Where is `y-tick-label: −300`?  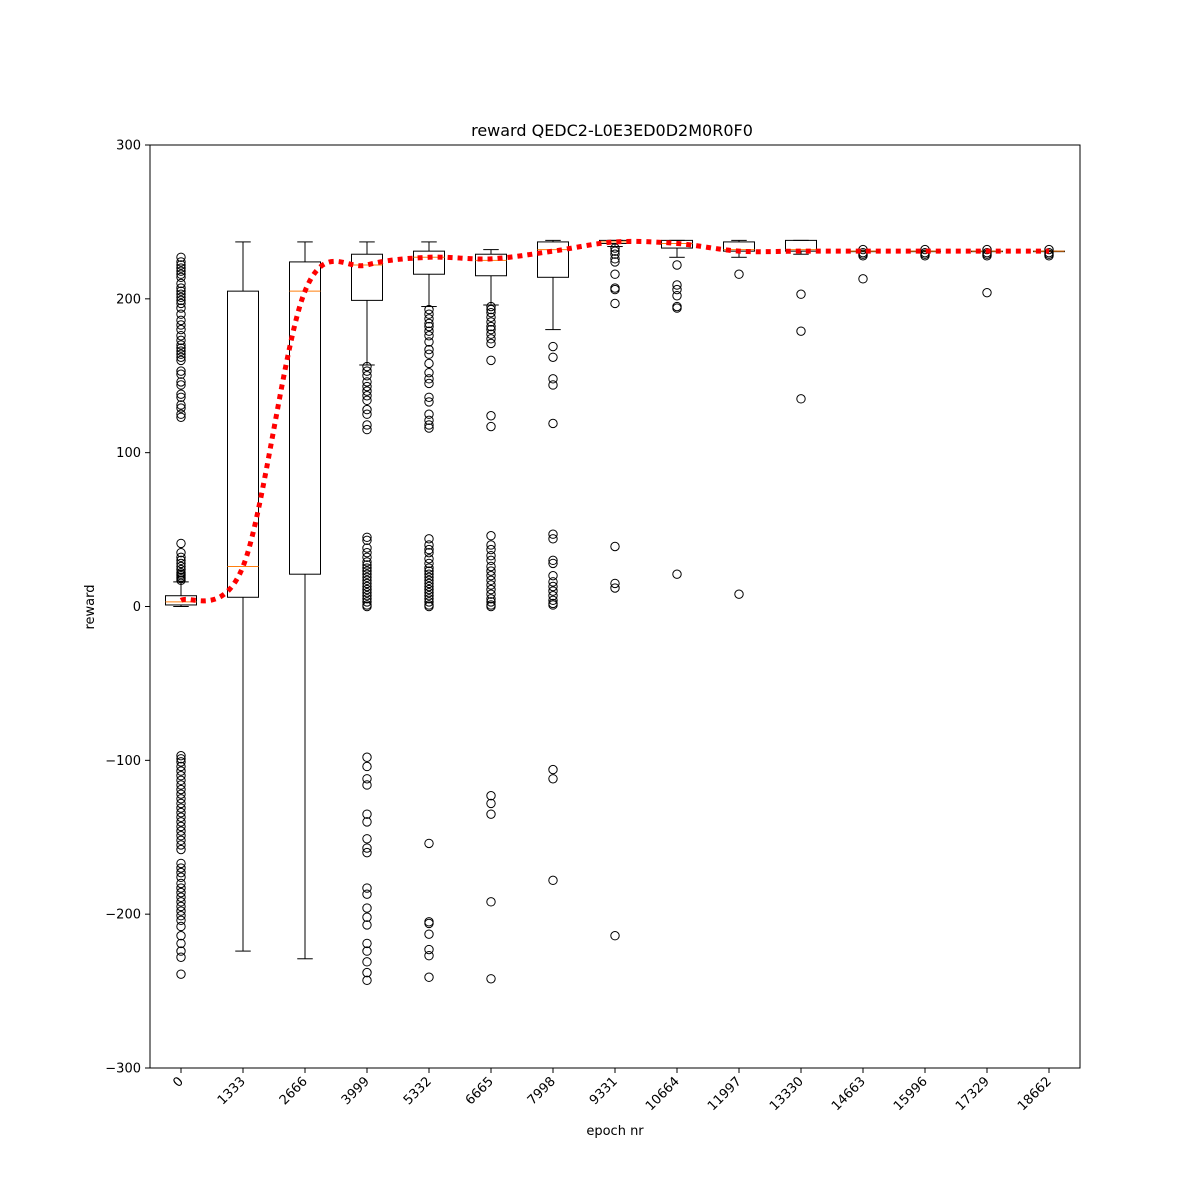 y-tick-label: −300 is located at coordinates (123, 1069).